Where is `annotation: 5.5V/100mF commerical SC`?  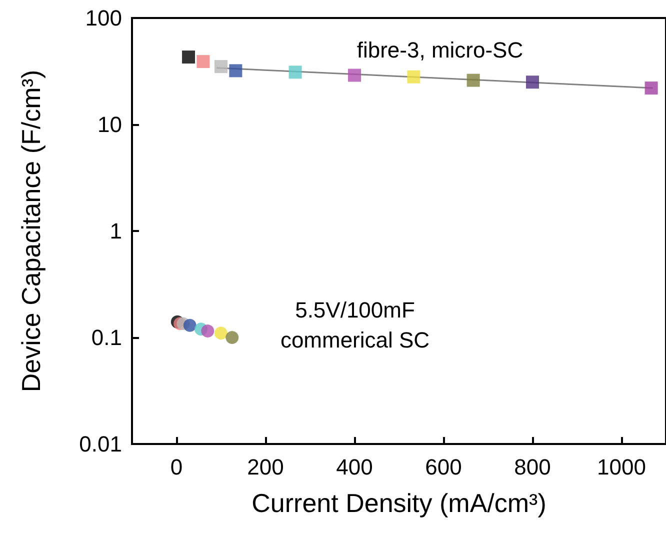 annotation: 5.5V/100mF commerical SC is located at coordinates (355, 325).